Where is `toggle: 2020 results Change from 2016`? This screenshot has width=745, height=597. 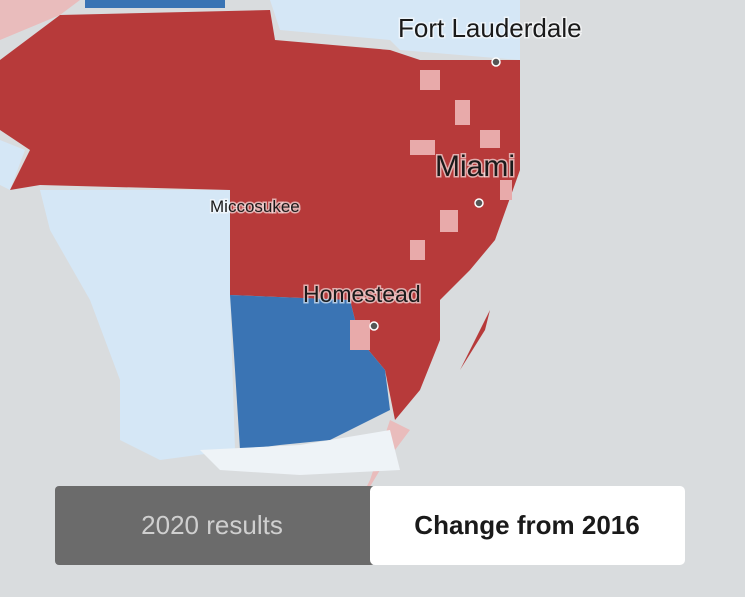 toggle: 2020 results Change from 2016 is located at coordinates (370, 525).